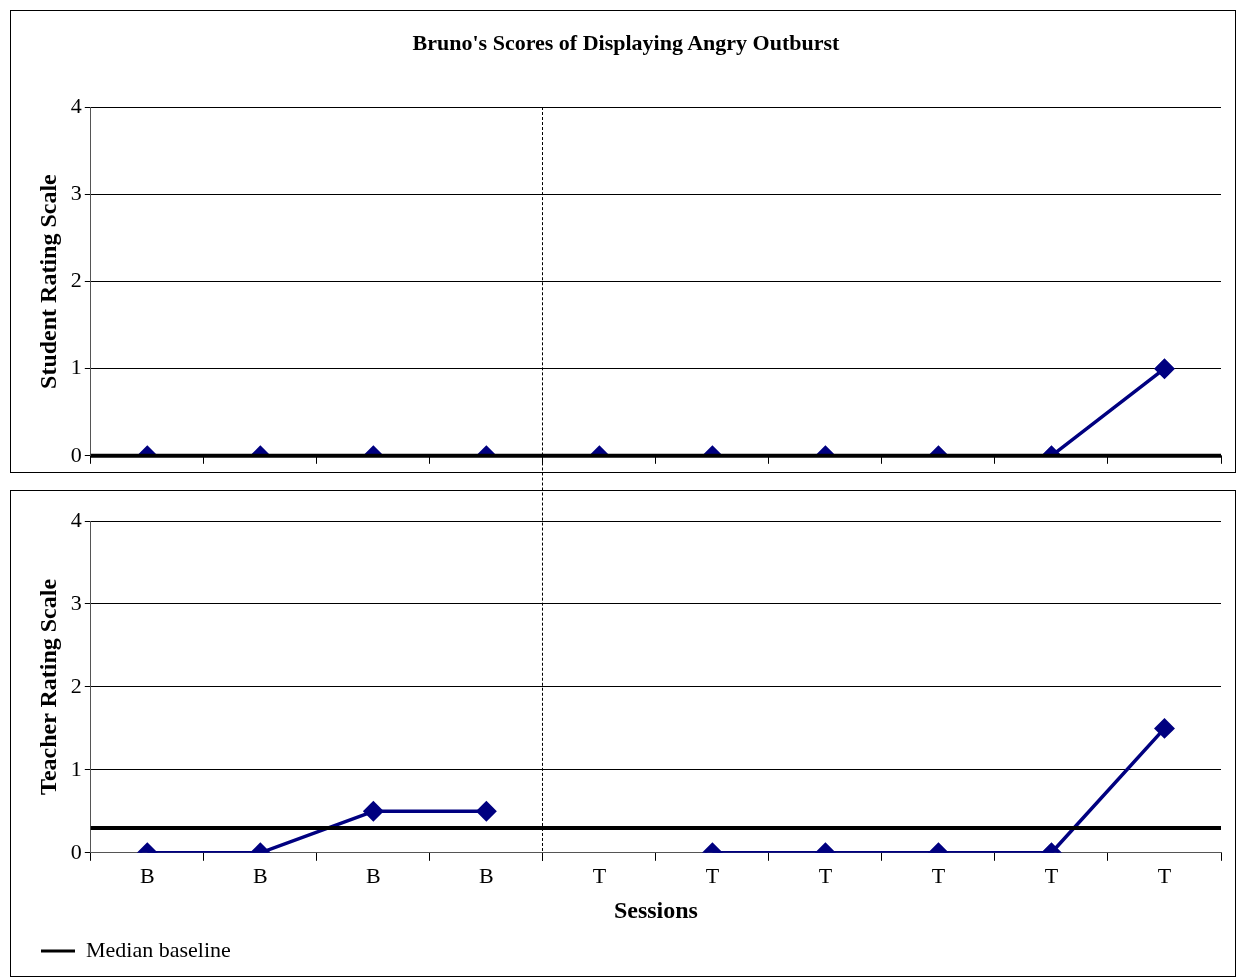 This screenshot has width=1238, height=979. Describe the element at coordinates (47, 686) in the screenshot. I see `y-axis-title: Teacher Rating Scale` at that location.